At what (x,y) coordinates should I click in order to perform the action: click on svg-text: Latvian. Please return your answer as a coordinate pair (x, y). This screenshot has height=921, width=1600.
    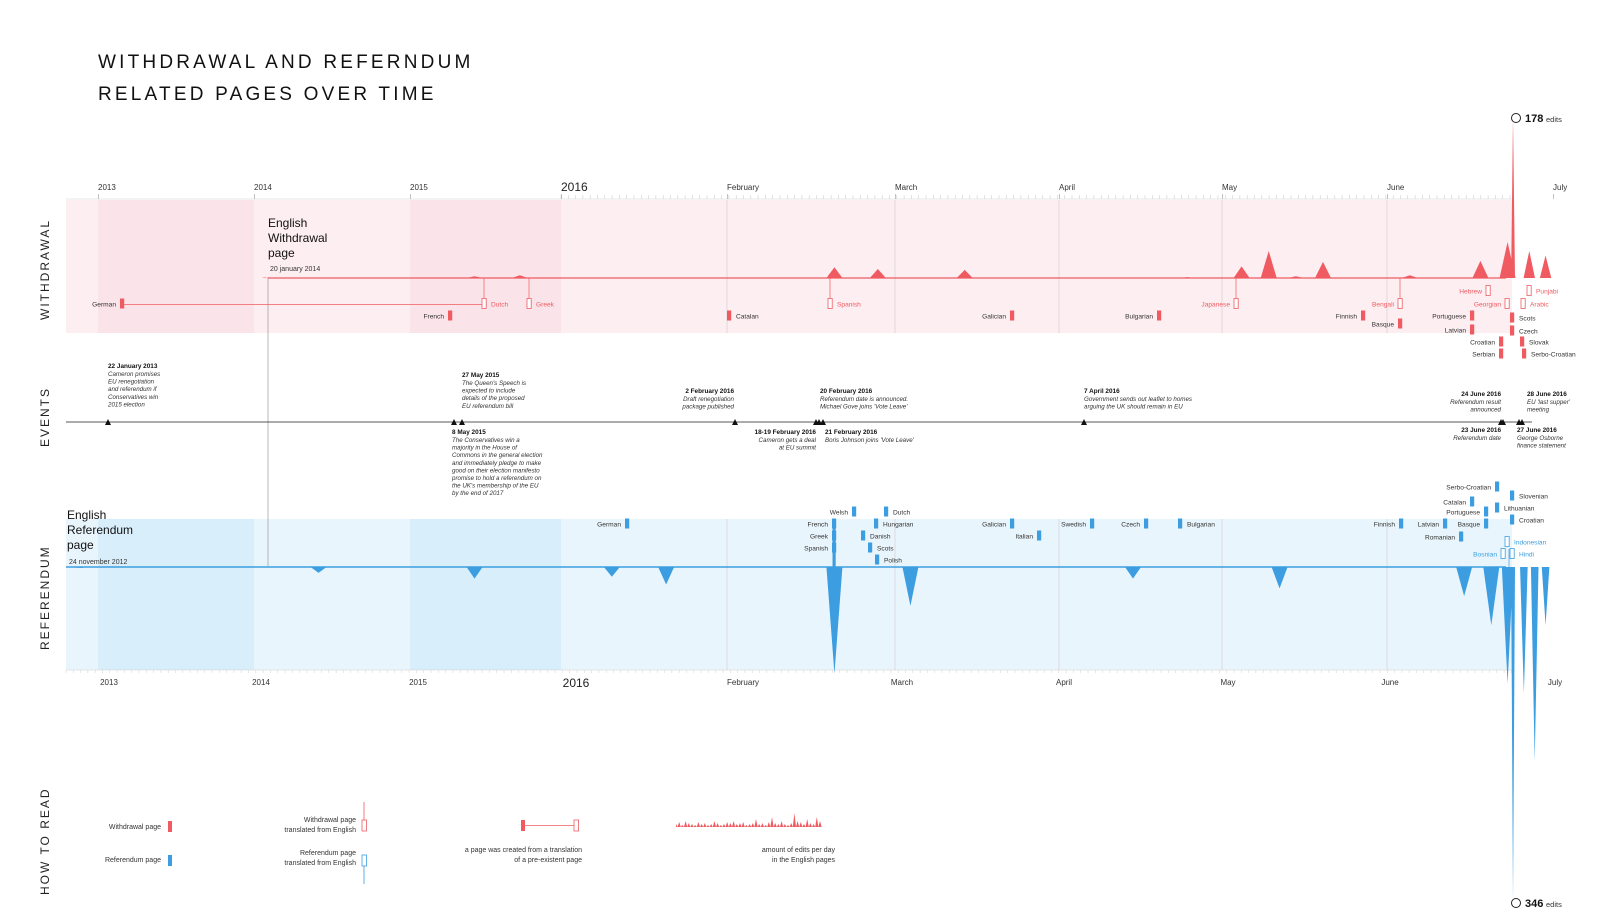
    Looking at the image, I should click on (1456, 331).